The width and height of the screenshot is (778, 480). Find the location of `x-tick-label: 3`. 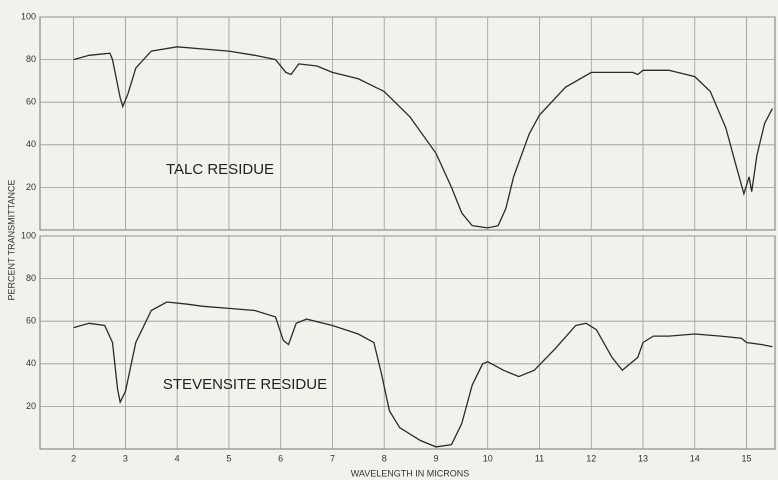

x-tick-label: 3 is located at coordinates (125, 458).